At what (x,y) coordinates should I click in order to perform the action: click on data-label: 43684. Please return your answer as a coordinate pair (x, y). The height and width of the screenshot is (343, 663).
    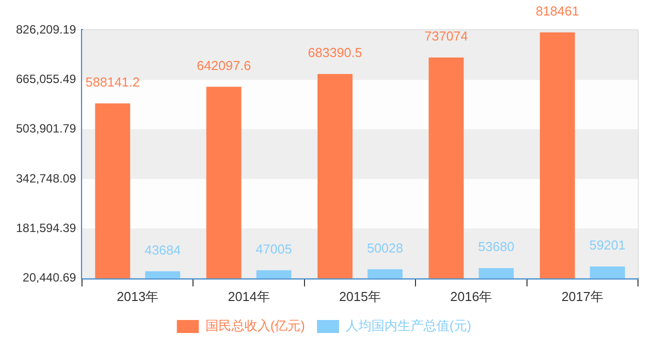
    Looking at the image, I should click on (162, 250).